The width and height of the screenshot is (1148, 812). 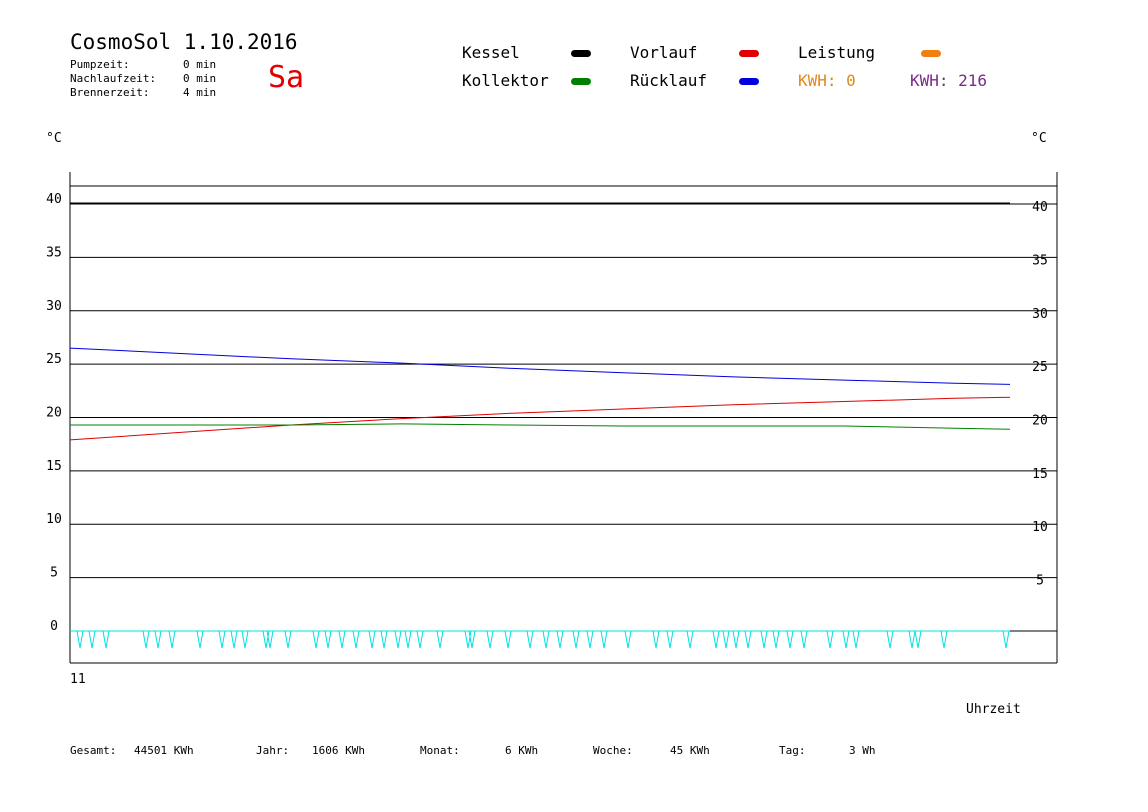 I want to click on y-tick-left-10: 10, so click(x=54, y=519).